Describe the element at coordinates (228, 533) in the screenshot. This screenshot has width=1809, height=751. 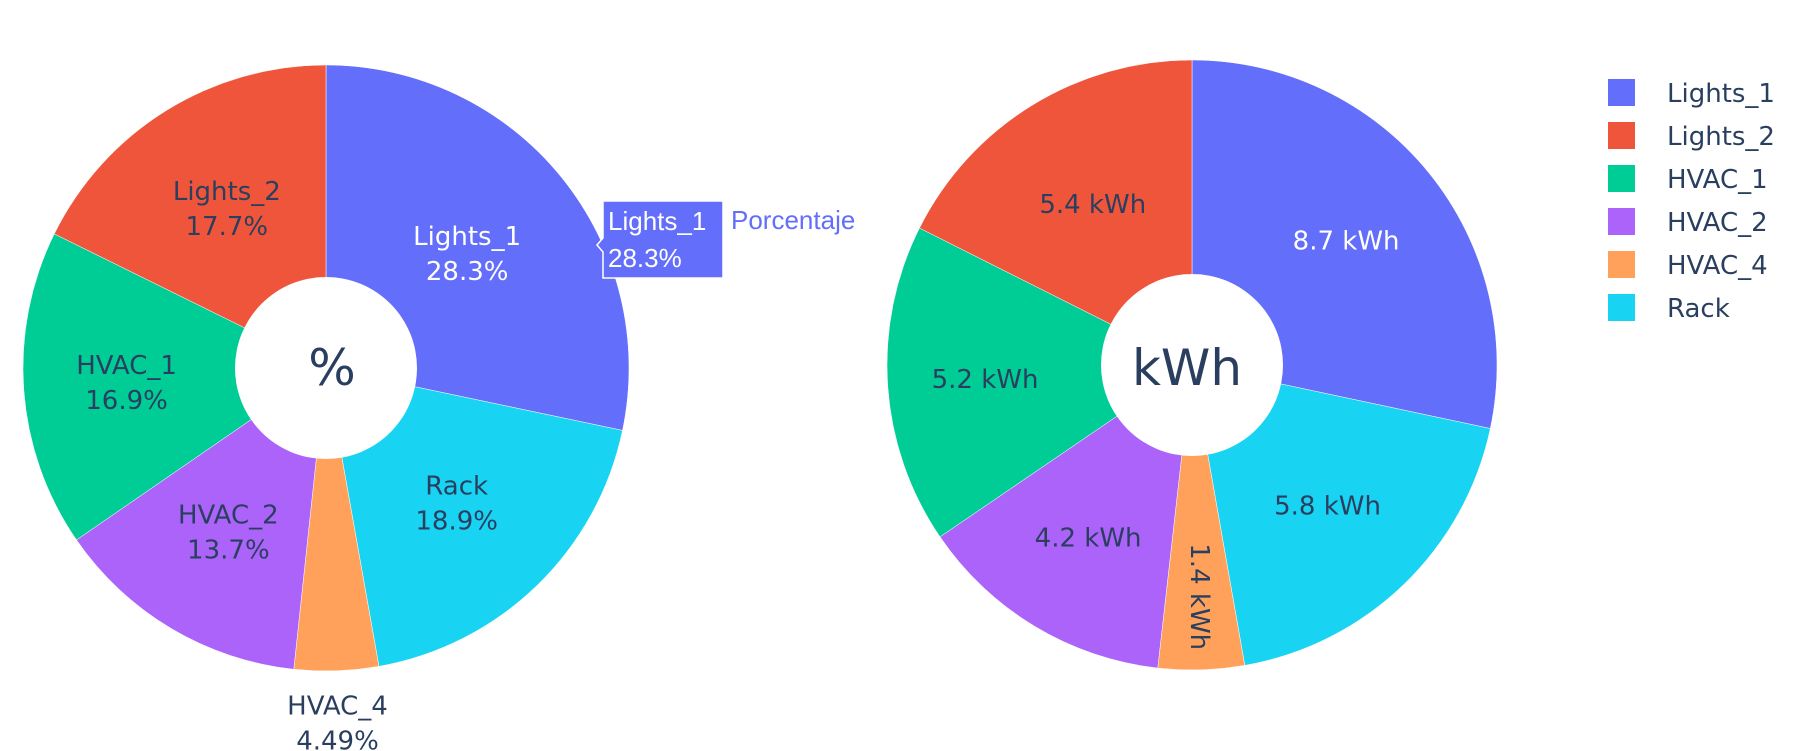
I see `percent-label-hvac-2: HVAC_2 13.7%` at that location.